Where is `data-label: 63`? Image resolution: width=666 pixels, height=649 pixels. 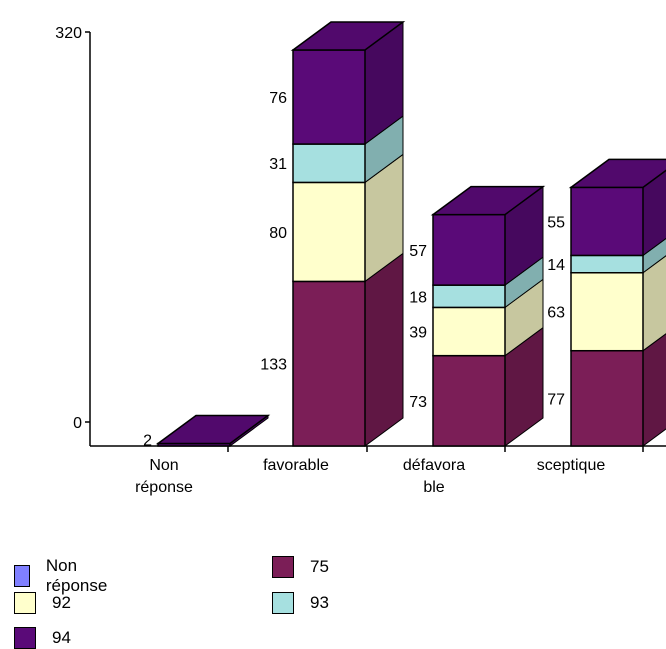
data-label: 63 is located at coordinates (556, 313).